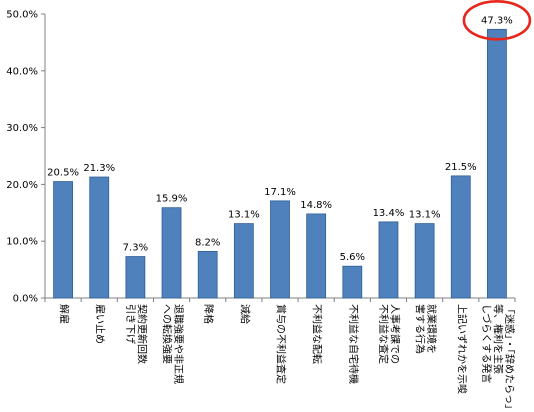 The image size is (534, 412). What do you see at coordinates (100, 324) in the screenshot?
I see `category-label: 雇い止め` at bounding box center [100, 324].